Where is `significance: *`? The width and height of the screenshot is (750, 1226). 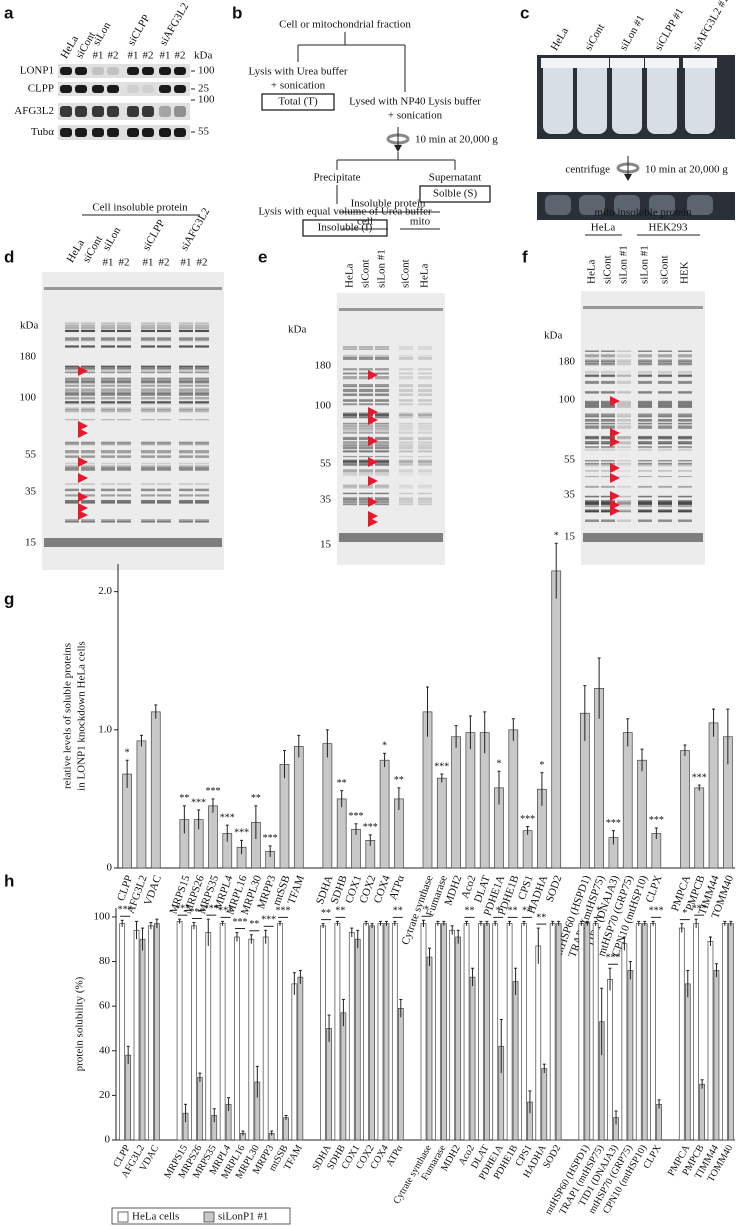
significance: * is located at coordinates (384, 746).